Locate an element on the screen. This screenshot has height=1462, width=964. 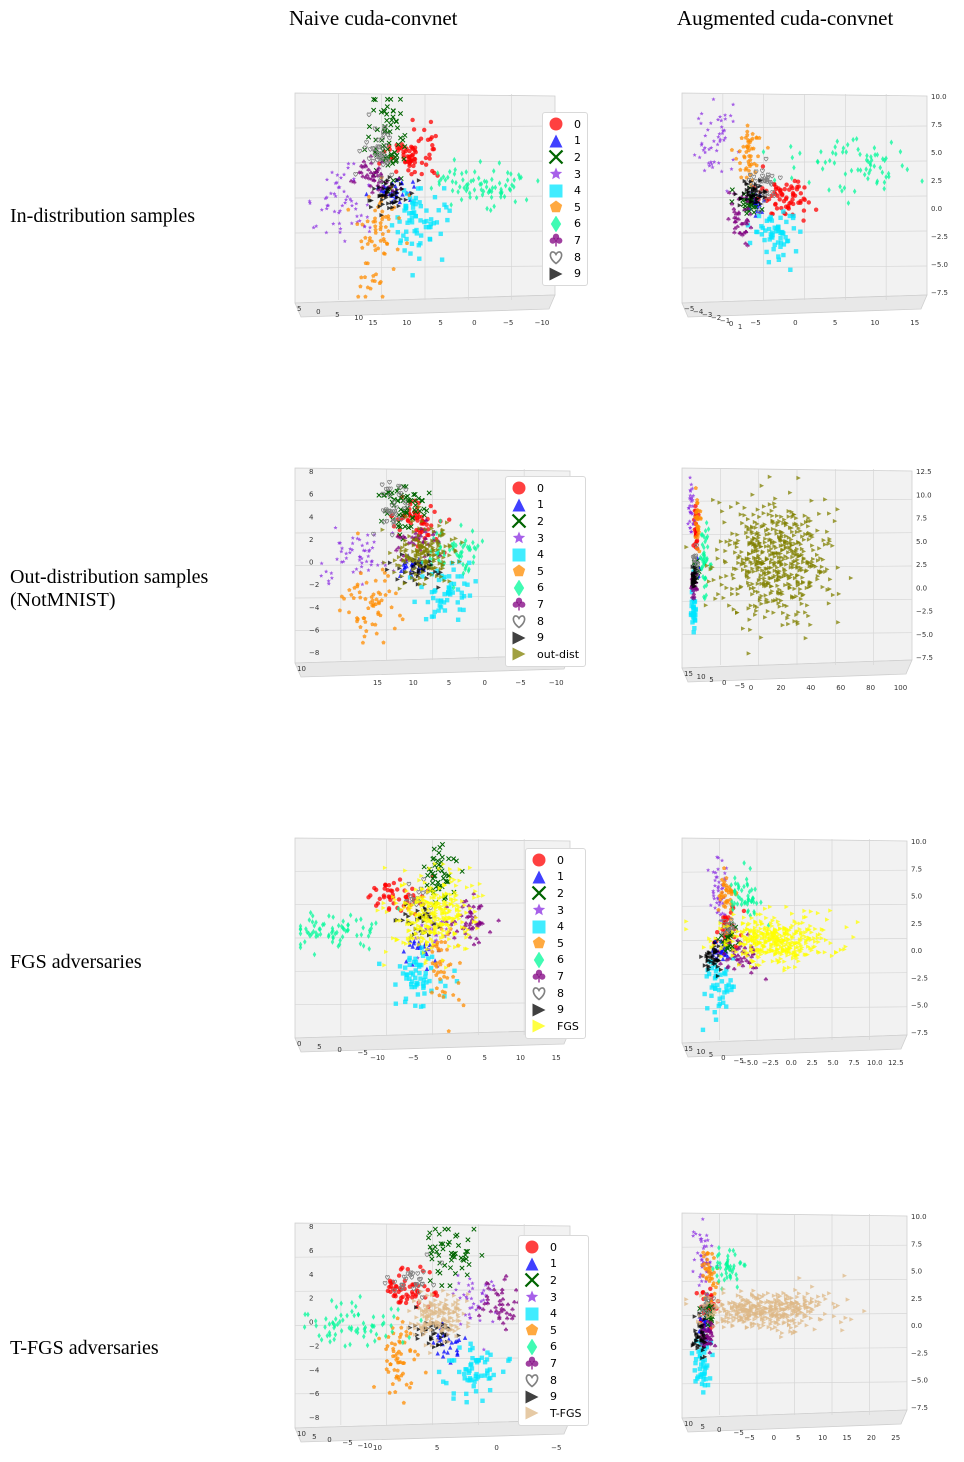
row-title-tfgs: T-FGS adversaries is located at coordinates (84, 1348).